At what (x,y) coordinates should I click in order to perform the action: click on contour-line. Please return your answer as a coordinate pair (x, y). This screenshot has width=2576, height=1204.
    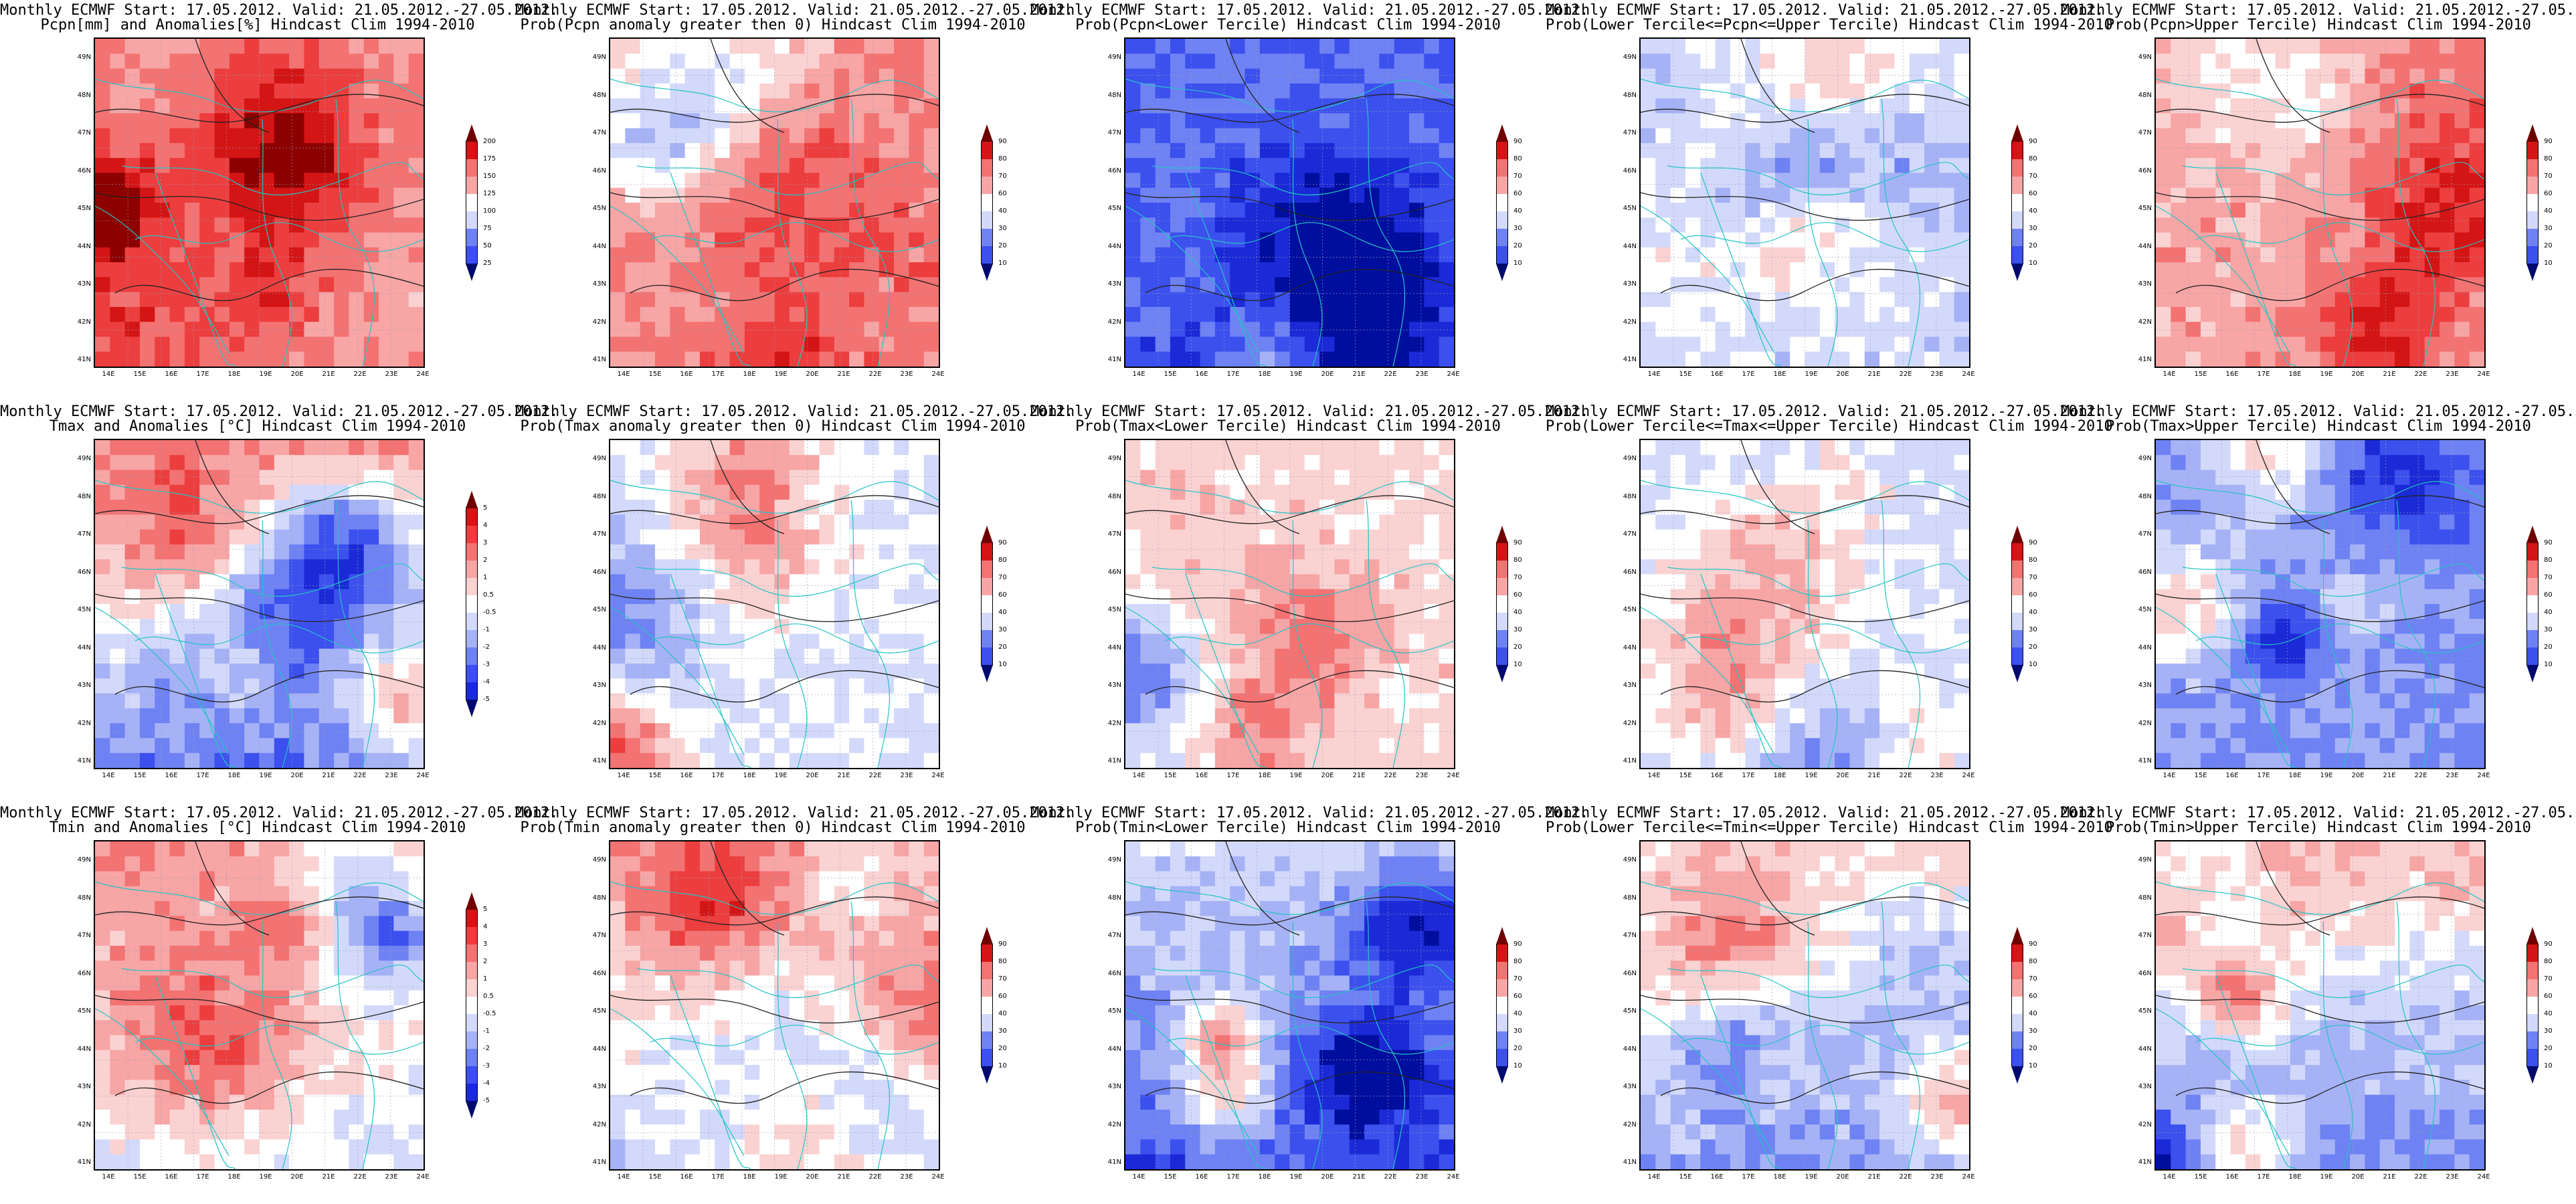
    Looking at the image, I should click on (1777, 86).